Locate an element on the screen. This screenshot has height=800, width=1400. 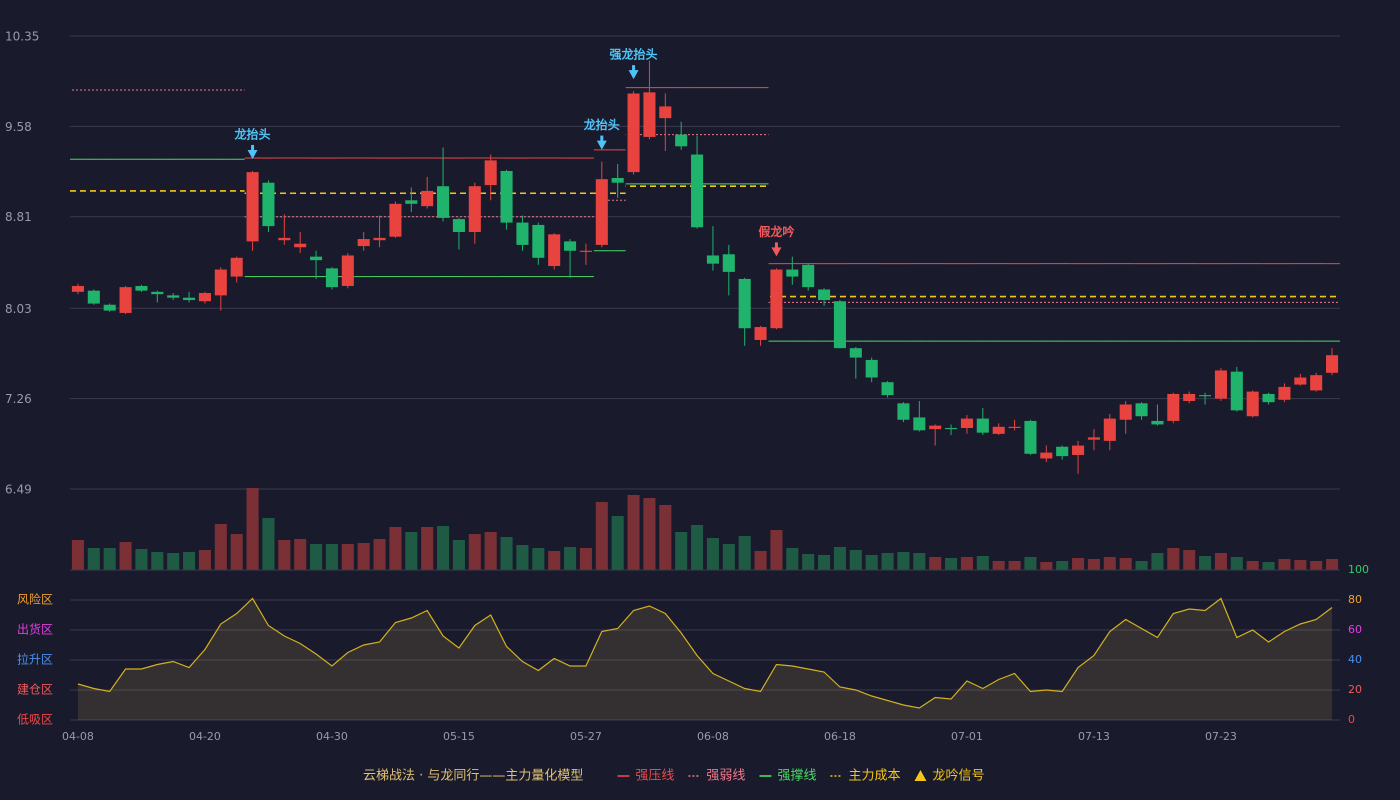
x-tick-label: 06-08 is located at coordinates (713, 736).